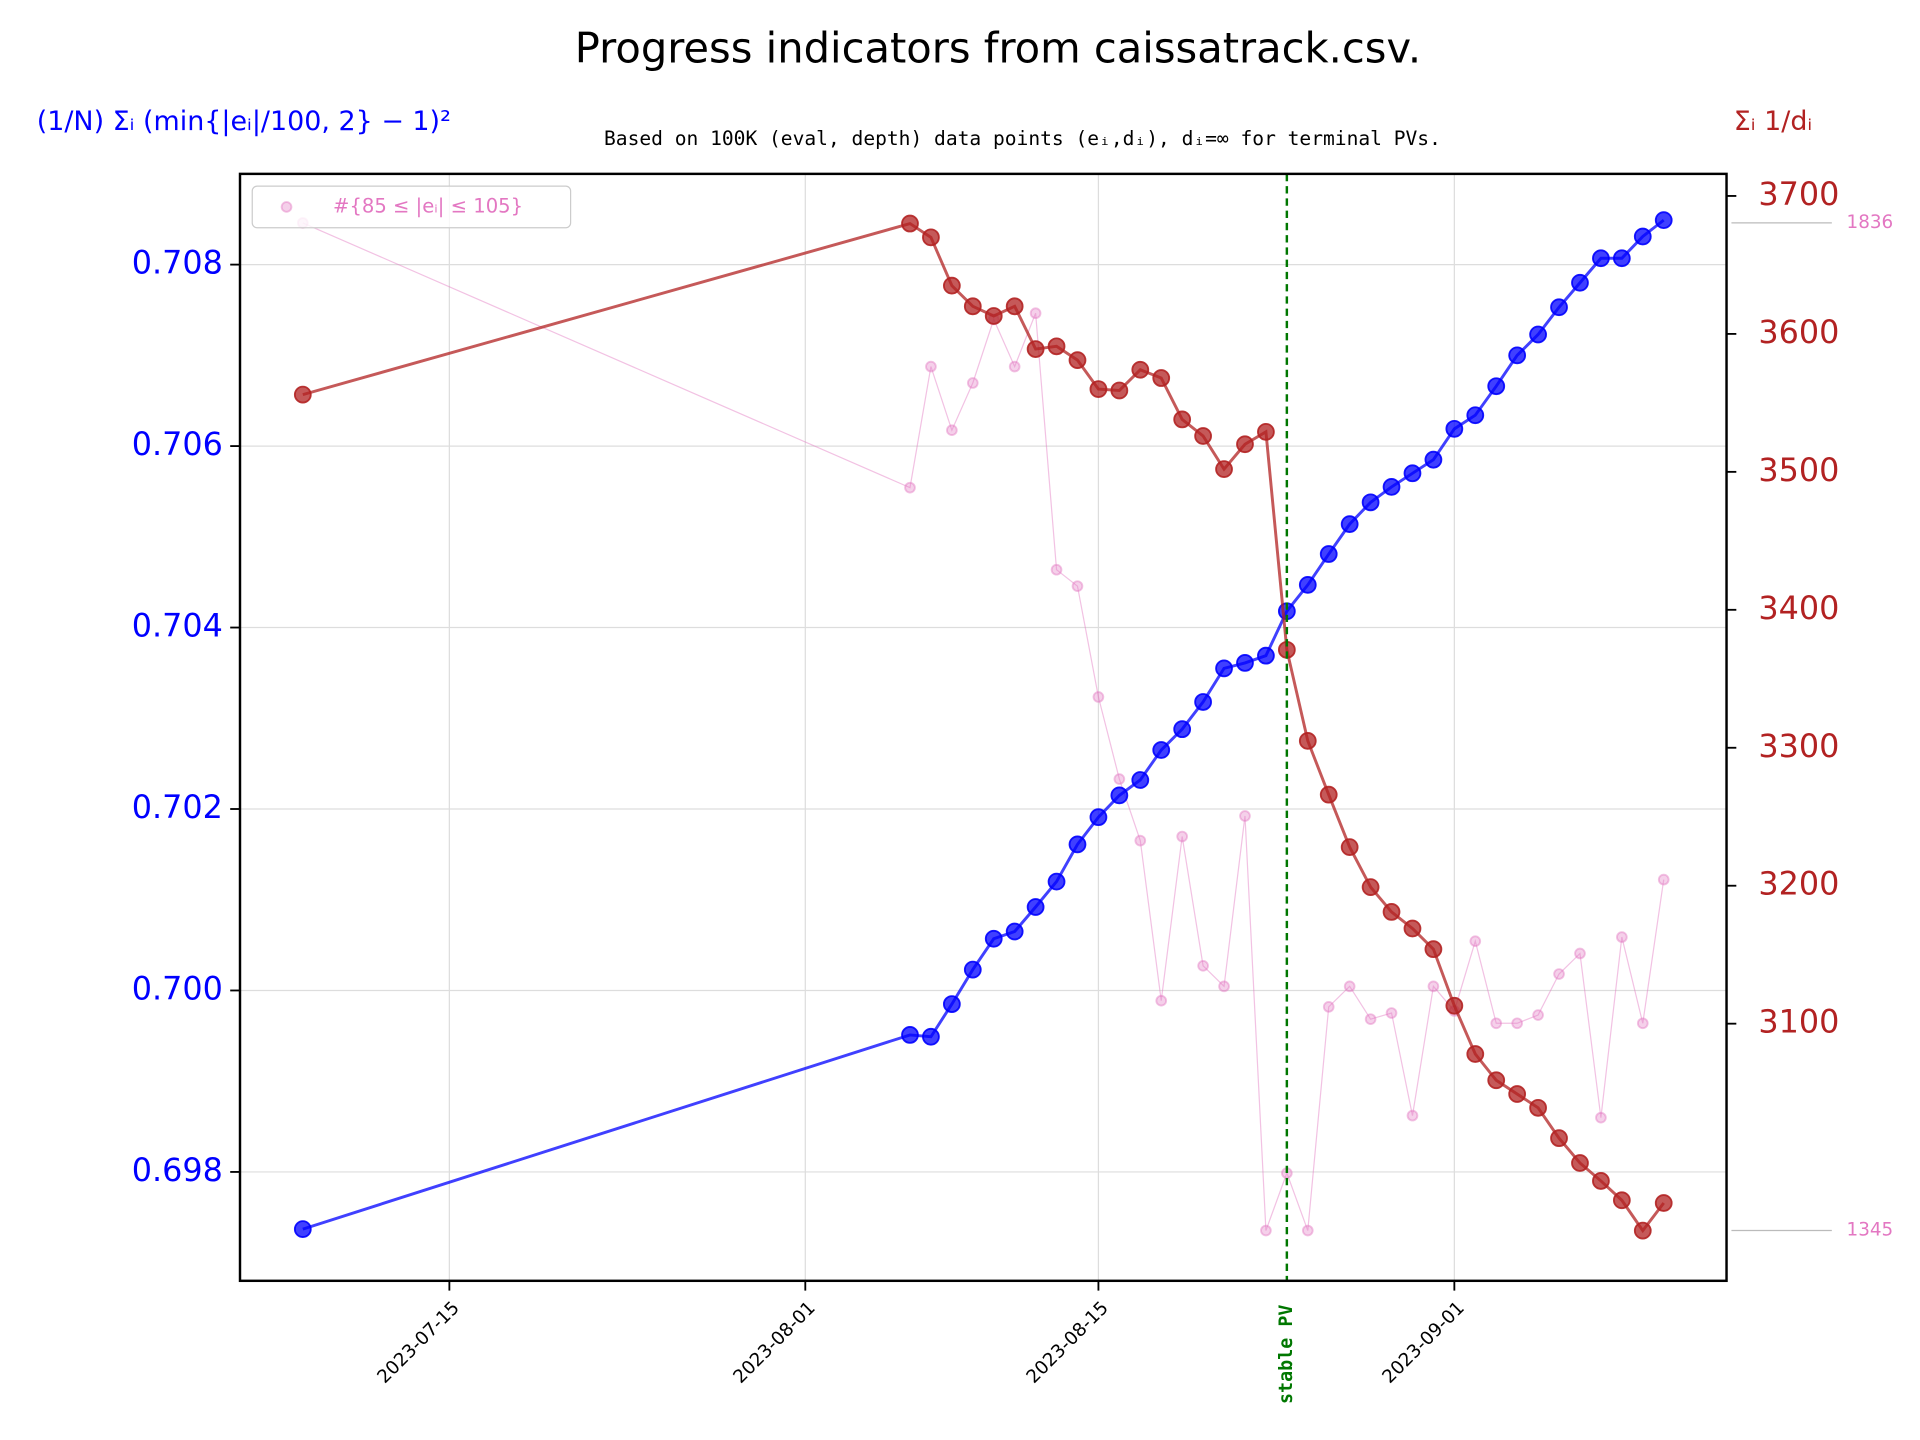 The height and width of the screenshot is (1440, 1920). What do you see at coordinates (286, 207) in the screenshot?
I see `legend-marker` at bounding box center [286, 207].